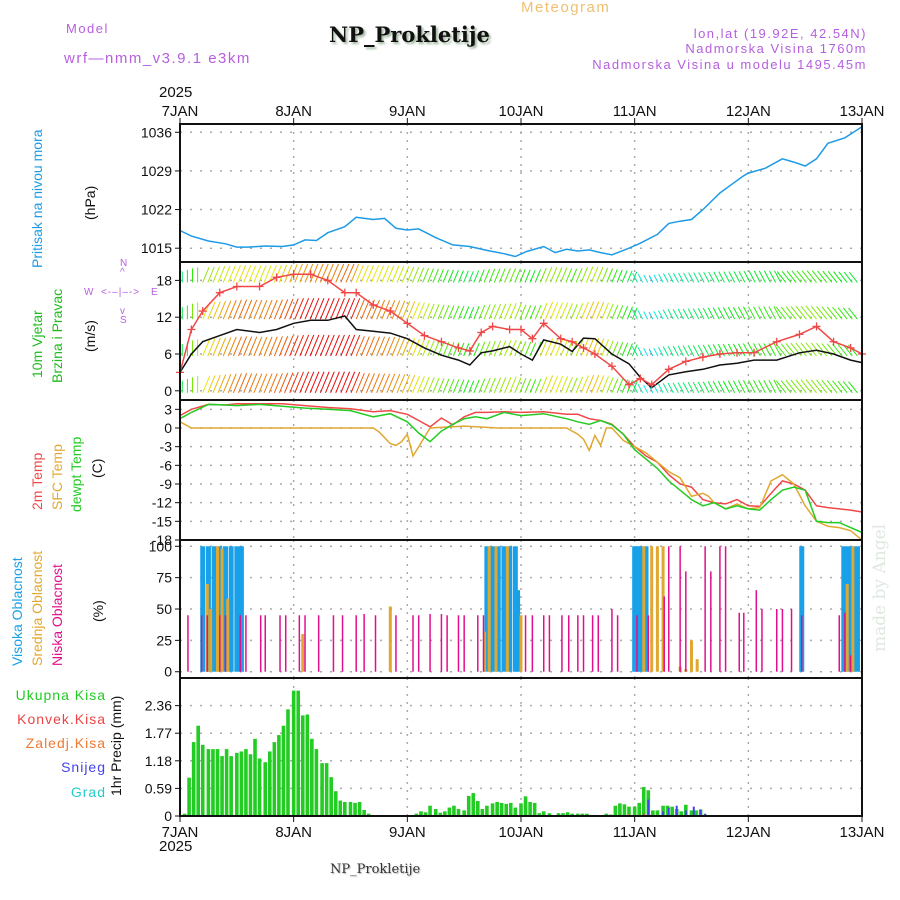 The width and height of the screenshot is (900, 900). Describe the element at coordinates (705, 814) in the screenshot. I see `bar-snijeg` at that location.